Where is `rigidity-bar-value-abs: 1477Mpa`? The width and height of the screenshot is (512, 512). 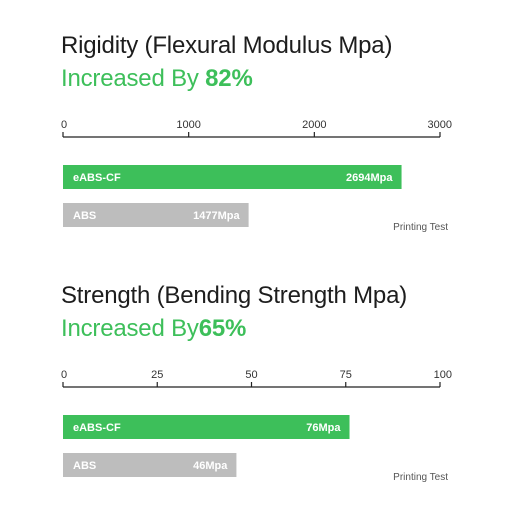 rigidity-bar-value-abs: 1477Mpa is located at coordinates (216, 216).